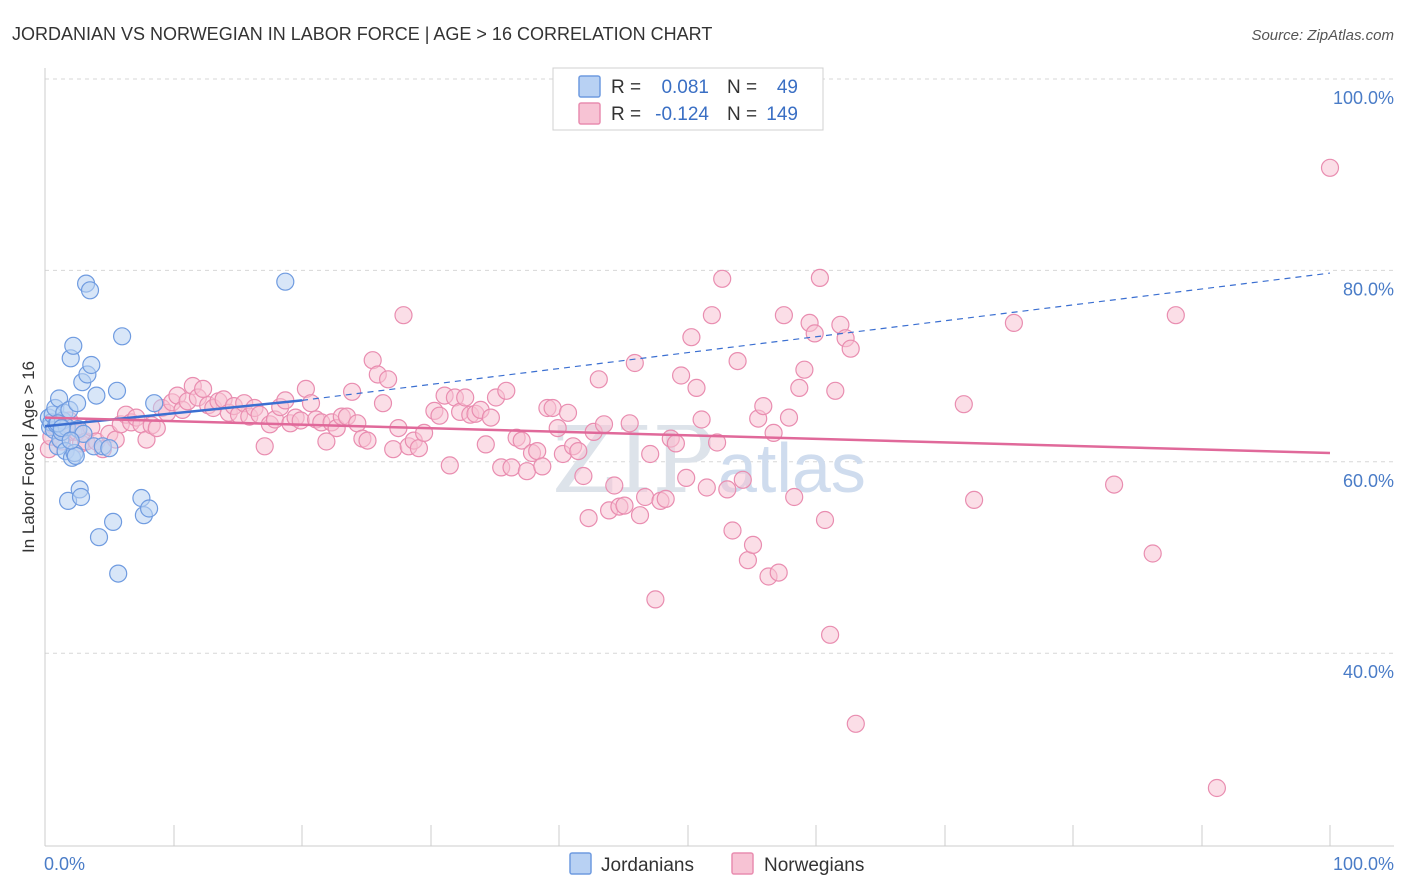 Image resolution: width=1406 pixels, height=892 pixels. I want to click on bottom-legend-swatch-norwegians, so click(742, 863).